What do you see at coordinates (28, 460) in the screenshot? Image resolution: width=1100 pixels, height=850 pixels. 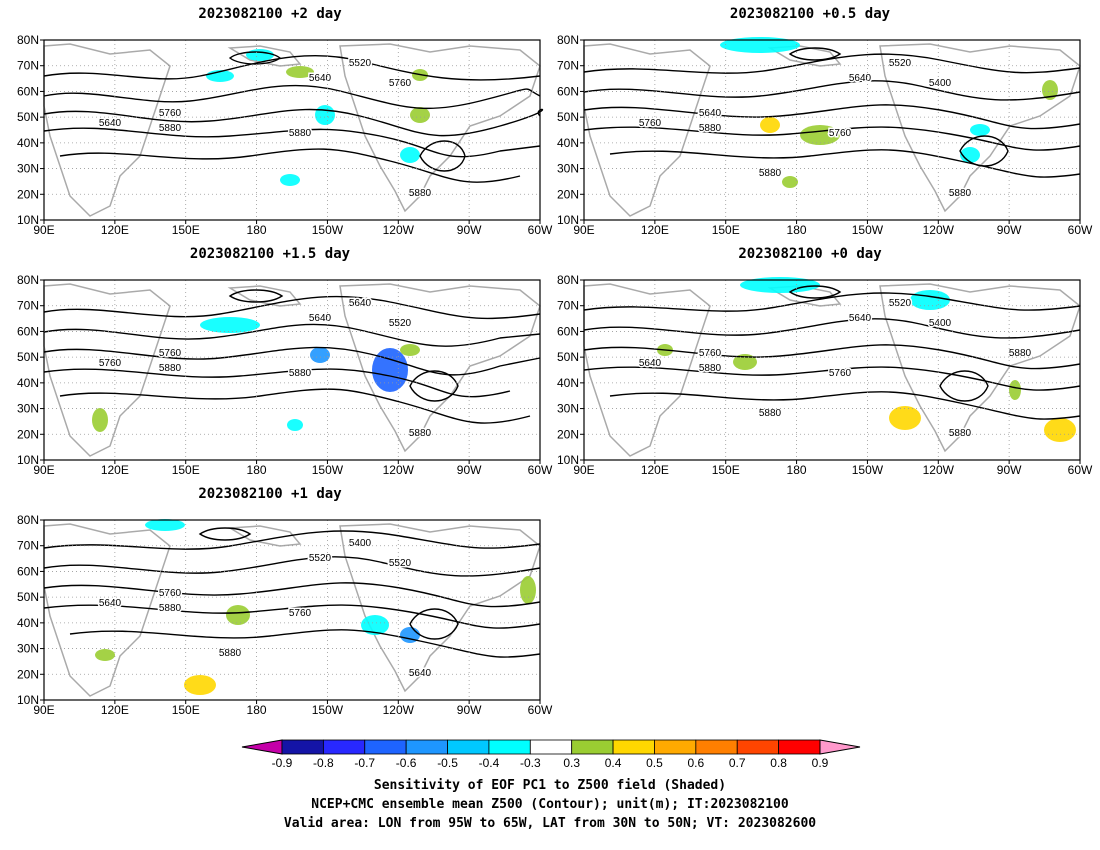 I see `lat-label: 10N` at bounding box center [28, 460].